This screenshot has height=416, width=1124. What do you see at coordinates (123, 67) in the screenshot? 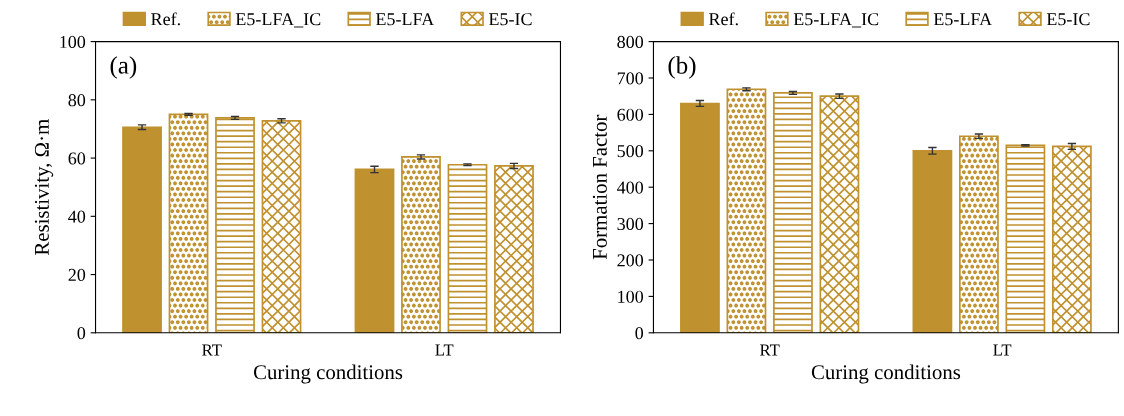
I see `annotation: (a)` at bounding box center [123, 67].